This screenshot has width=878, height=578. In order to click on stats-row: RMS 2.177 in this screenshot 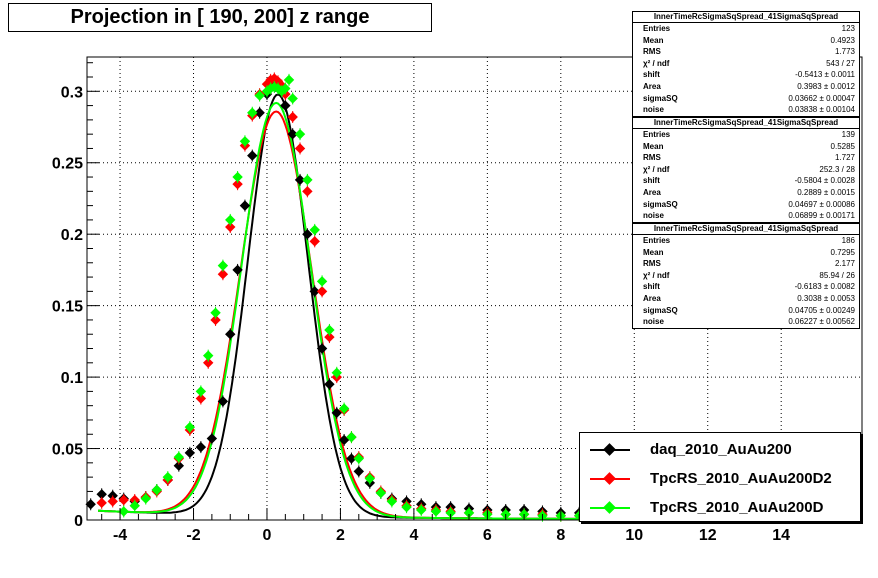, I will do `click(746, 264)`.